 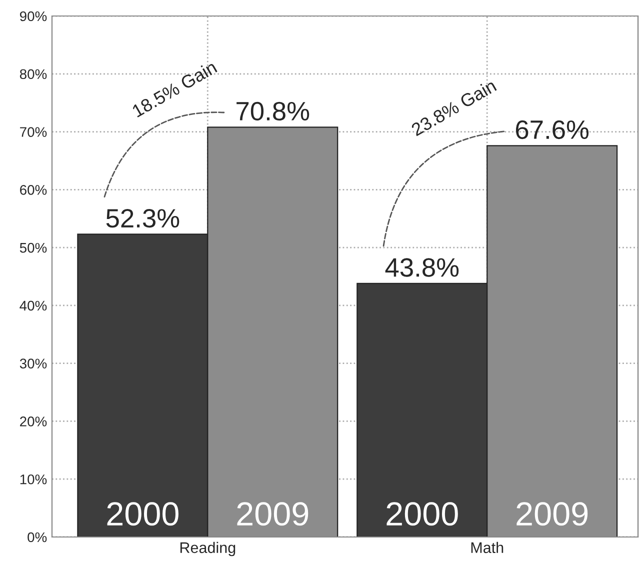 What do you see at coordinates (33, 132) in the screenshot?
I see `y-tick-label: 70%` at bounding box center [33, 132].